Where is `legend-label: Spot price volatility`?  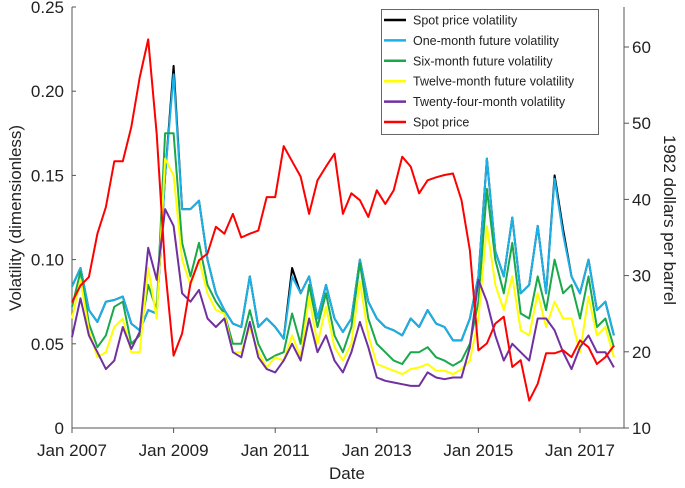
legend-label: Spot price volatility is located at coordinates (465, 21).